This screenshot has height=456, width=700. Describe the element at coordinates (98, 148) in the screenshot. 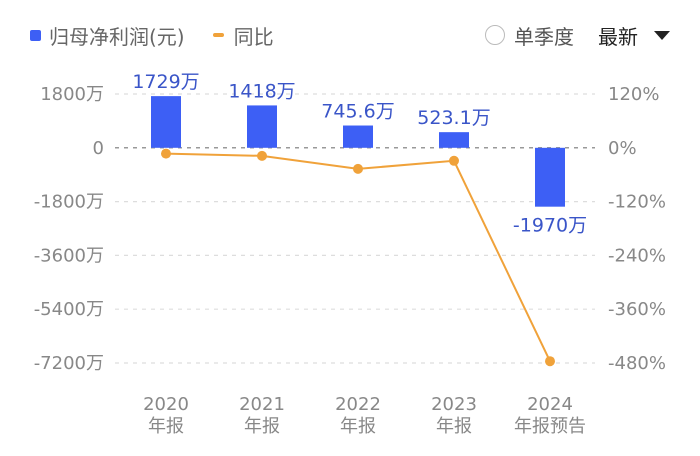

I see `left-axis-tick: 0` at that location.